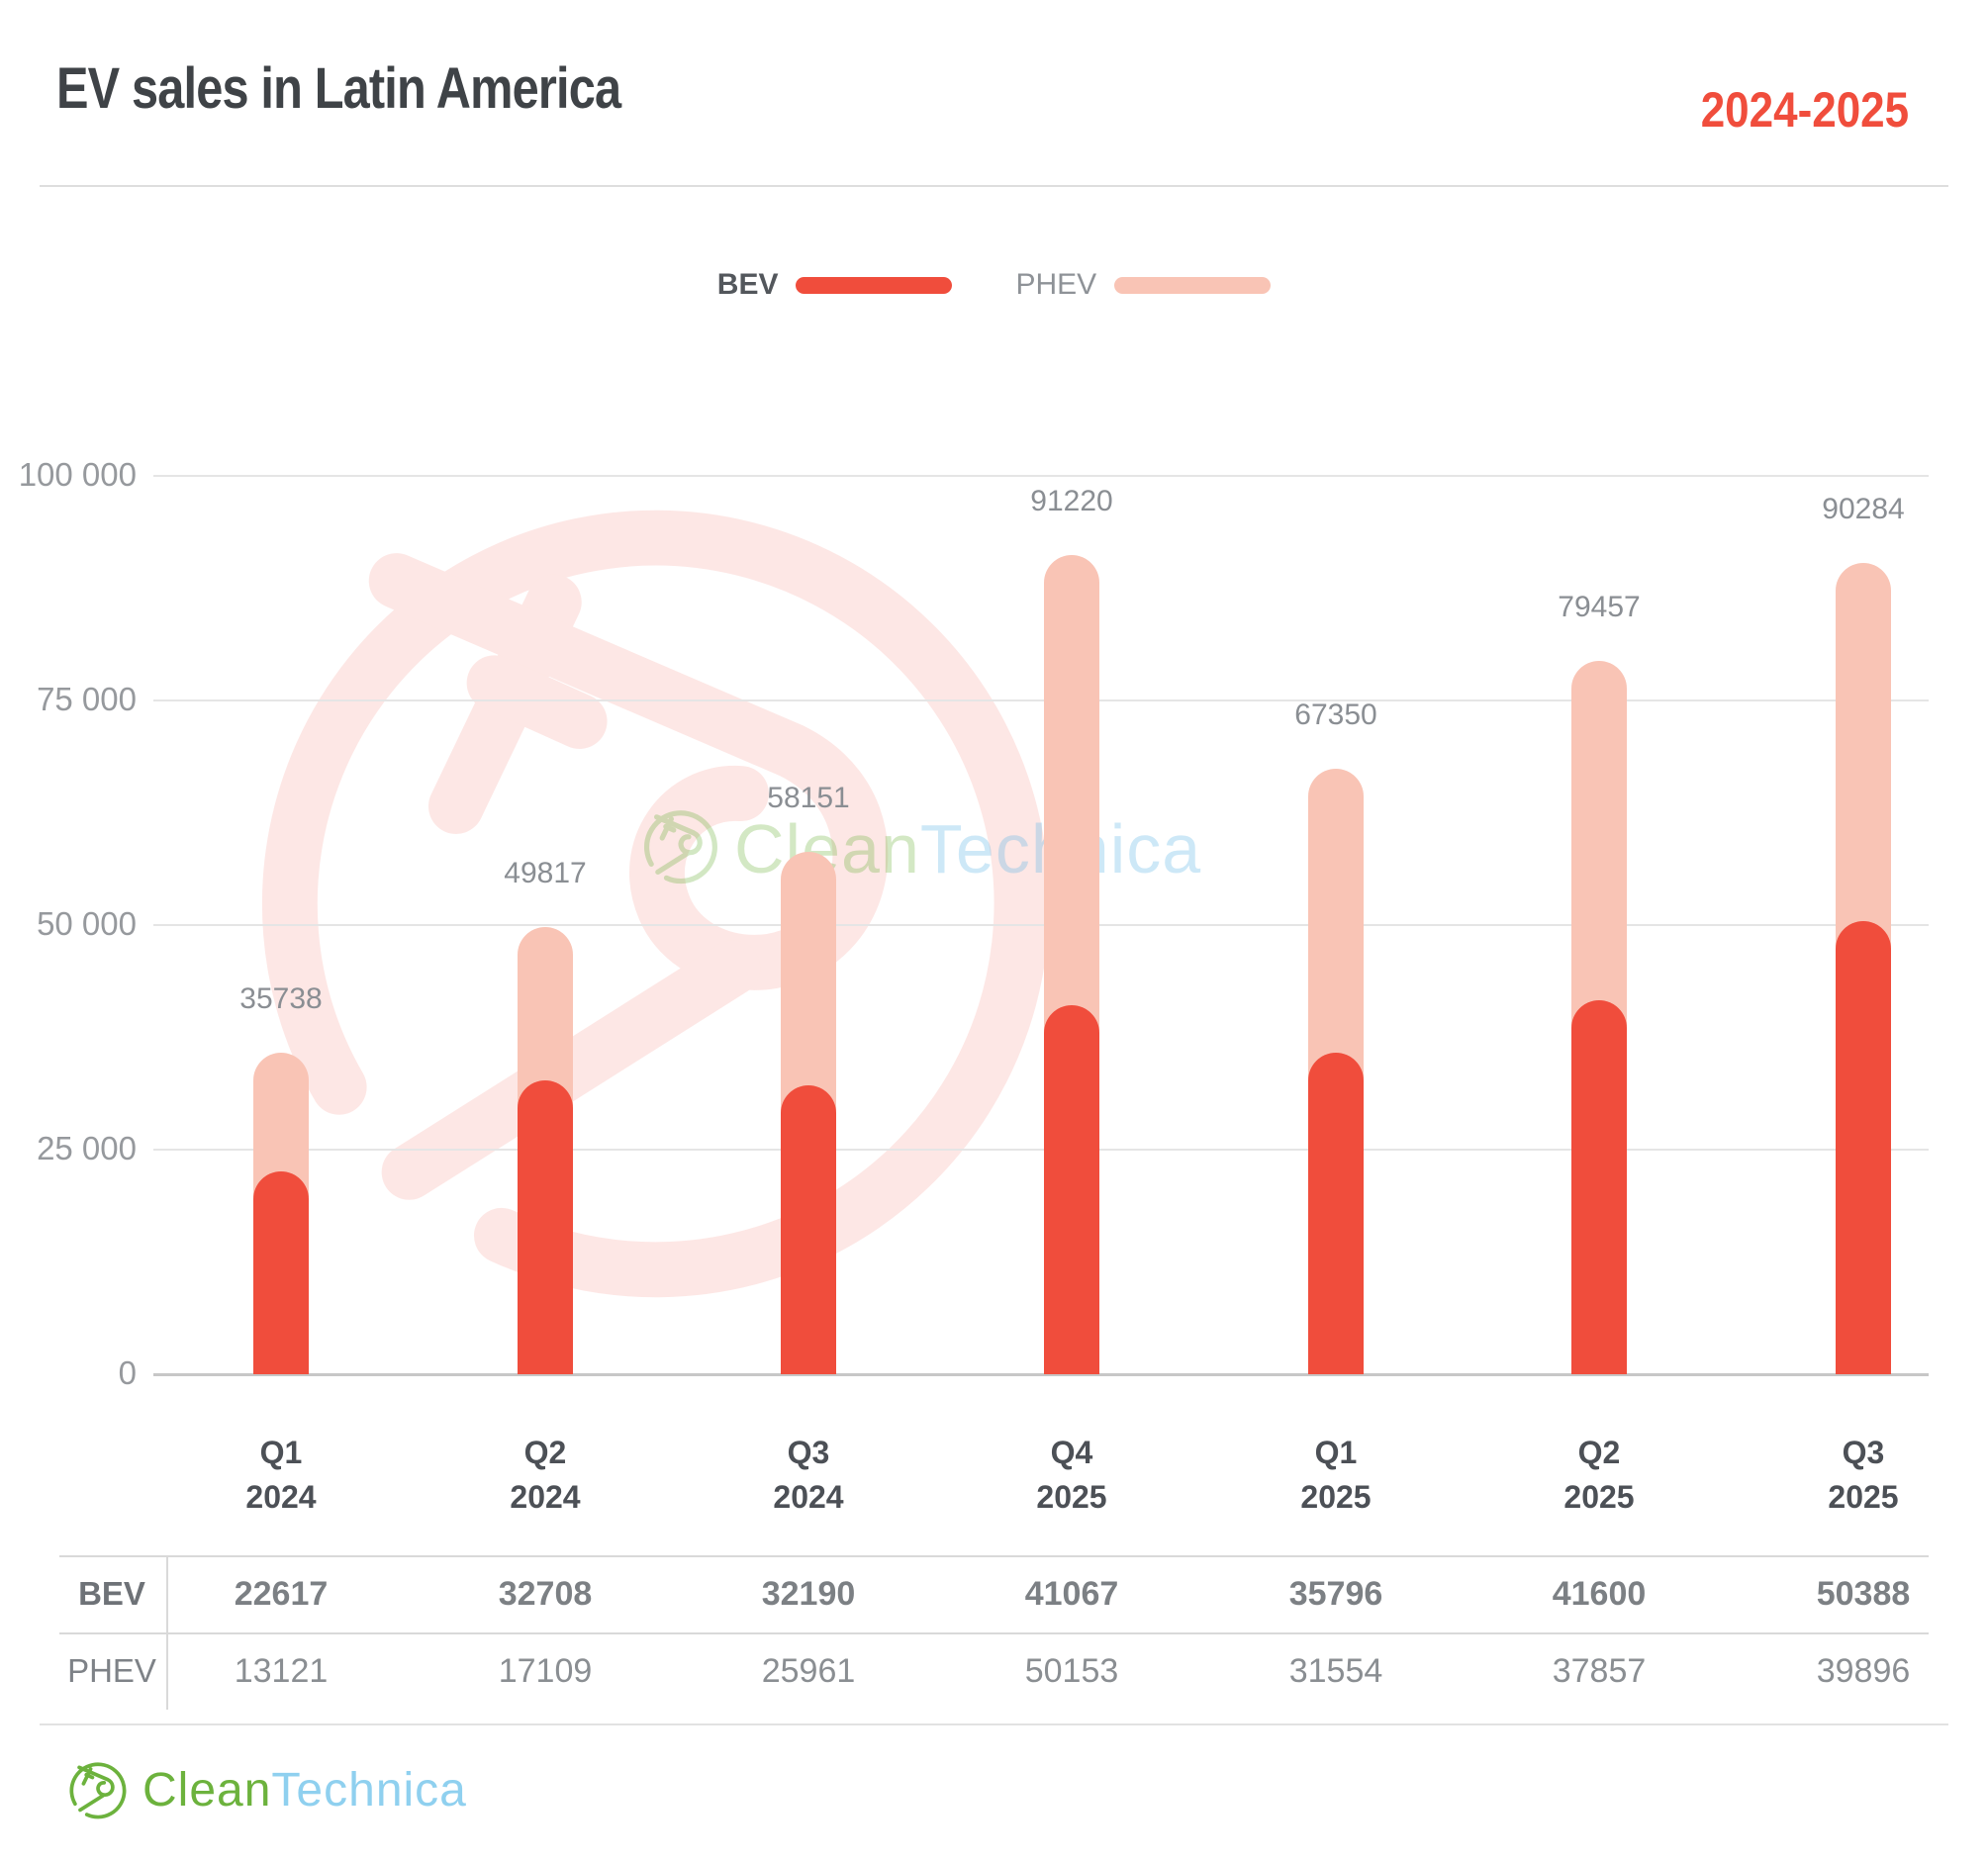 The image size is (1988, 1862). I want to click on bar-total-label: 58151, so click(808, 798).